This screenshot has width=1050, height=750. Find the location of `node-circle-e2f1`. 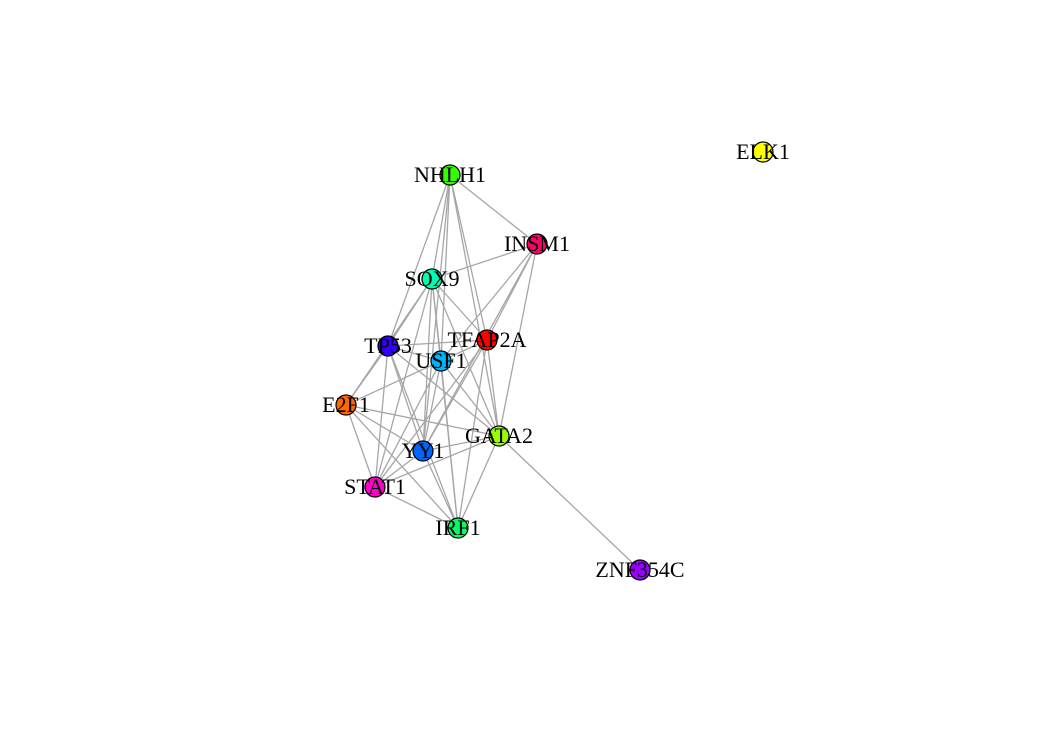

node-circle-e2f1 is located at coordinates (346, 405).